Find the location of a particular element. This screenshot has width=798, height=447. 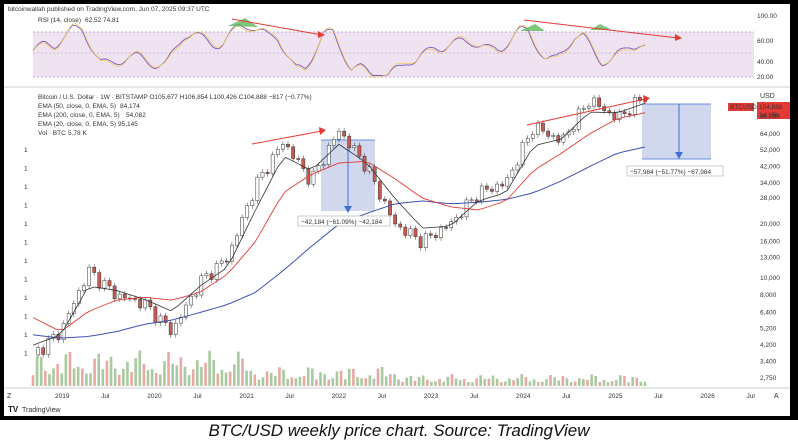

time-tick: 2020 is located at coordinates (154, 396).